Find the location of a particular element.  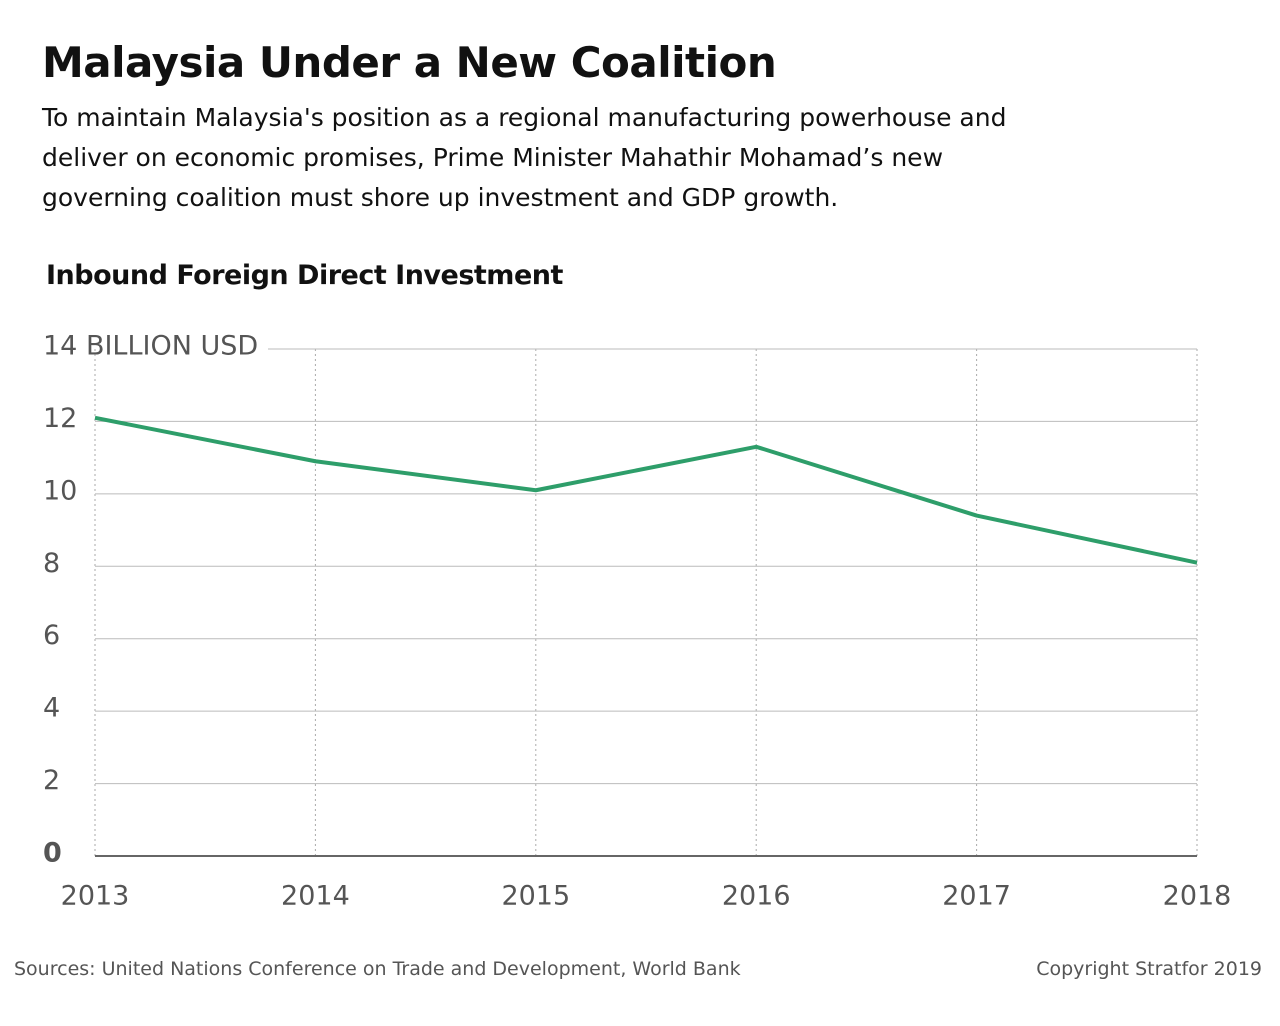

y-tick-label: 12 is located at coordinates (60, 418).